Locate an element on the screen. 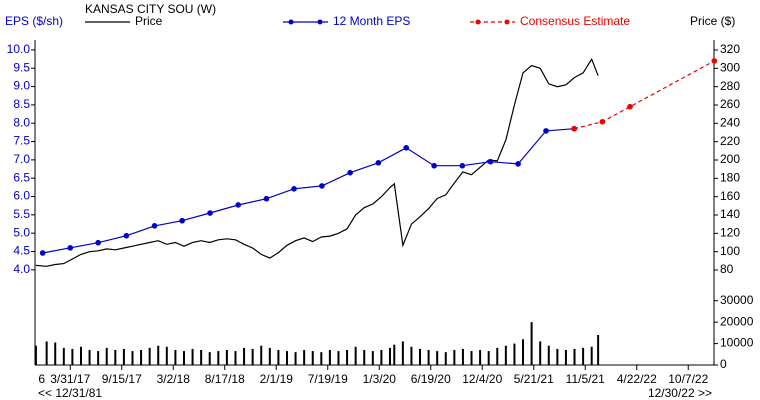  y2-tick-label: 200 is located at coordinates (730, 159).